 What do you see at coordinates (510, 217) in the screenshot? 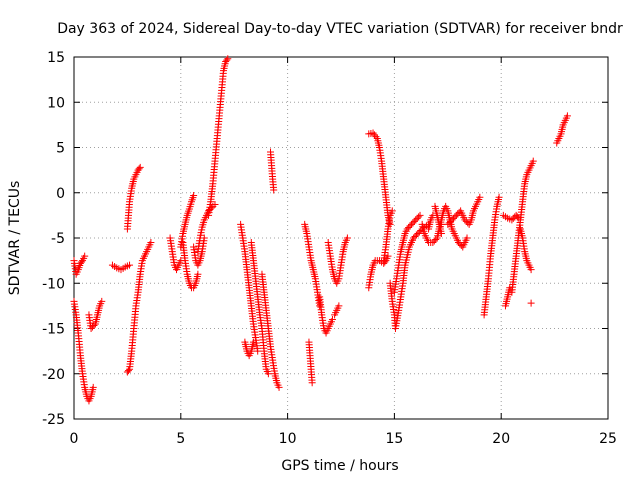
I see `series-arc34` at bounding box center [510, 217].